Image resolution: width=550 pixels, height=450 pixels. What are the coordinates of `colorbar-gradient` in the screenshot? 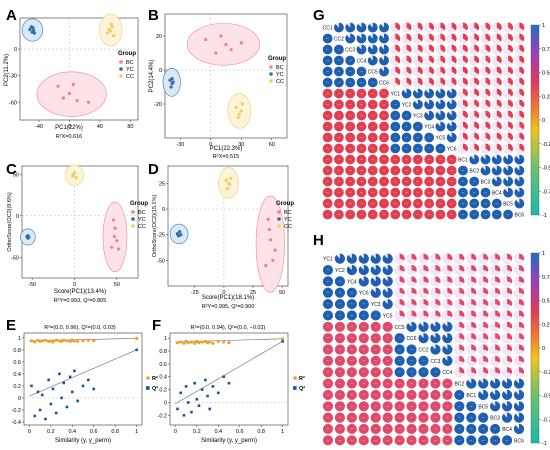 It's located at (535, 120).